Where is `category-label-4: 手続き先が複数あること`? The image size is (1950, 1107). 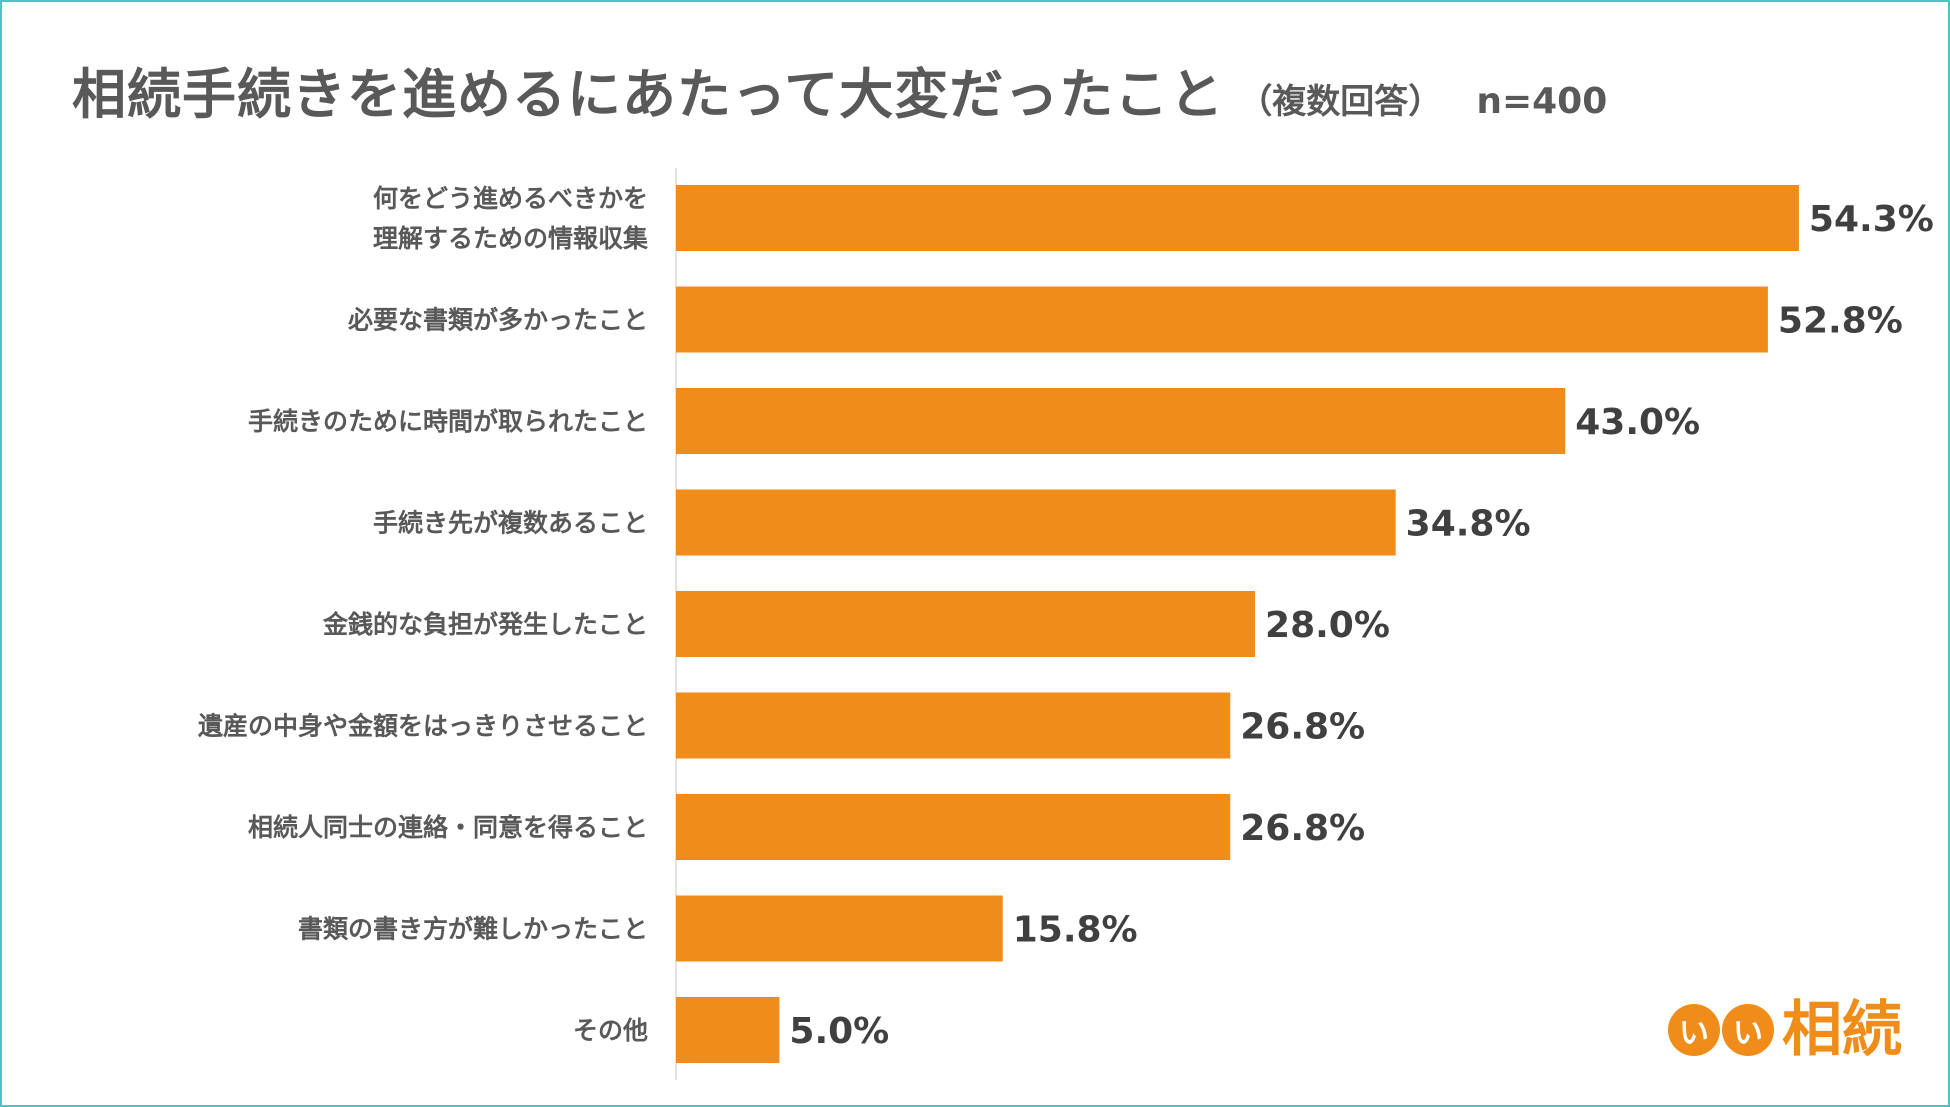 category-label-4: 手続き先が複数あること is located at coordinates (510, 523).